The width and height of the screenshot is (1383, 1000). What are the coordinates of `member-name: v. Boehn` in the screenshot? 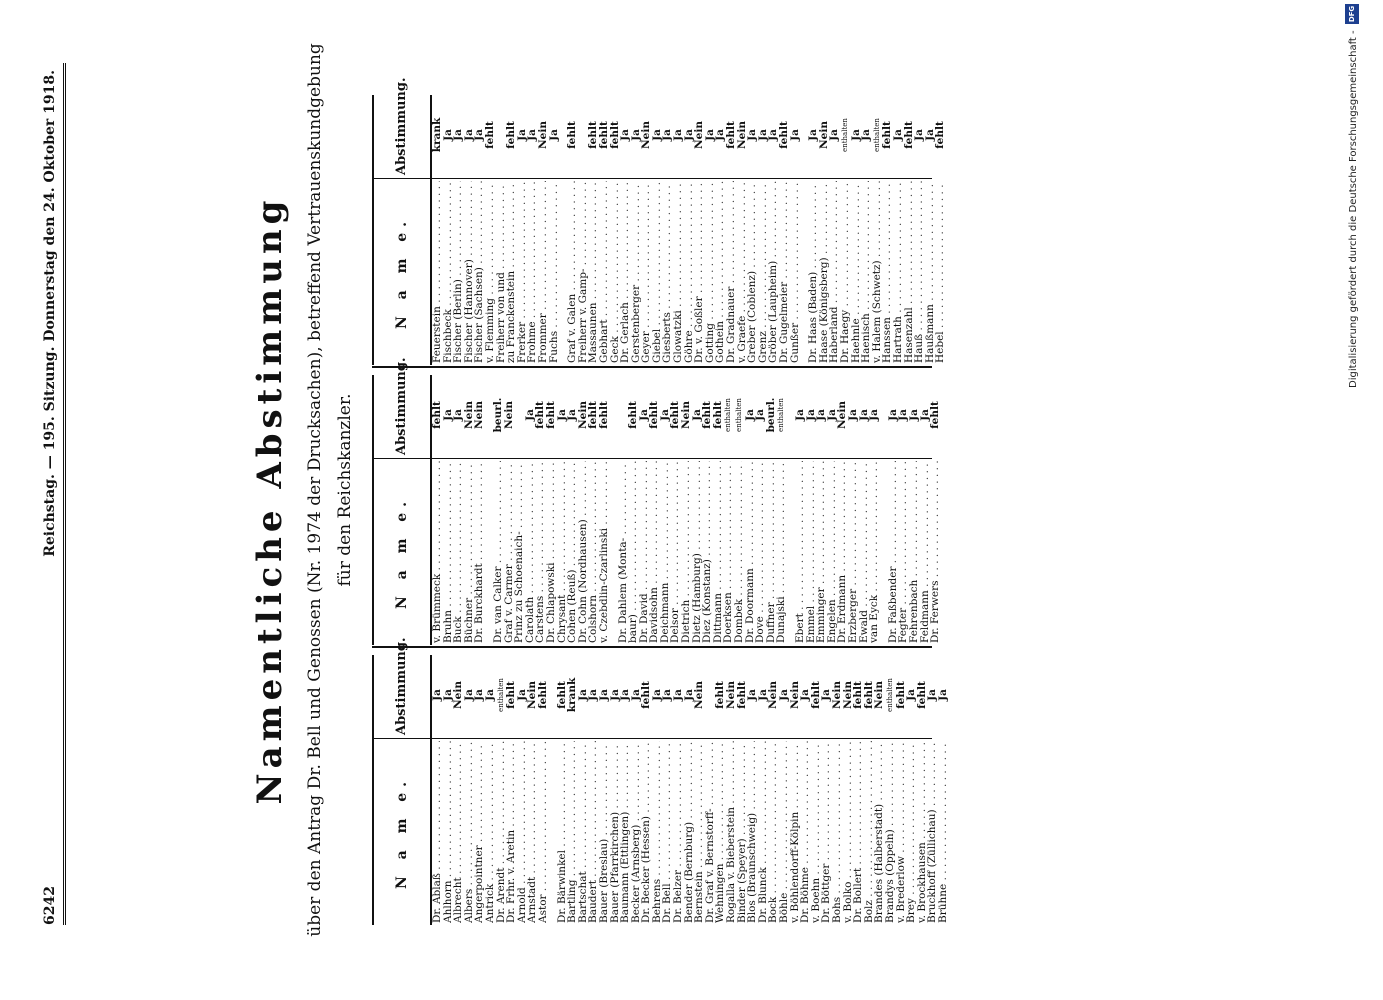 It's located at (816, 832).